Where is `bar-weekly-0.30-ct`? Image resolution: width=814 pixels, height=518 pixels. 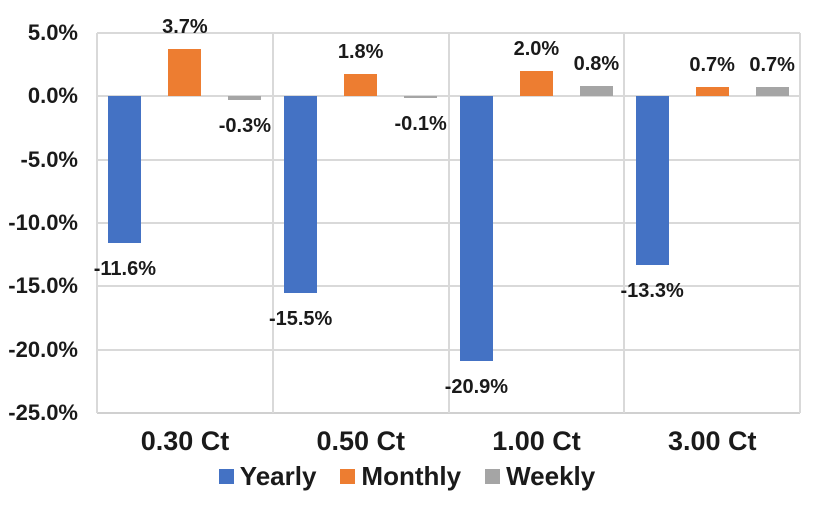
bar-weekly-0.30-ct is located at coordinates (245, 98).